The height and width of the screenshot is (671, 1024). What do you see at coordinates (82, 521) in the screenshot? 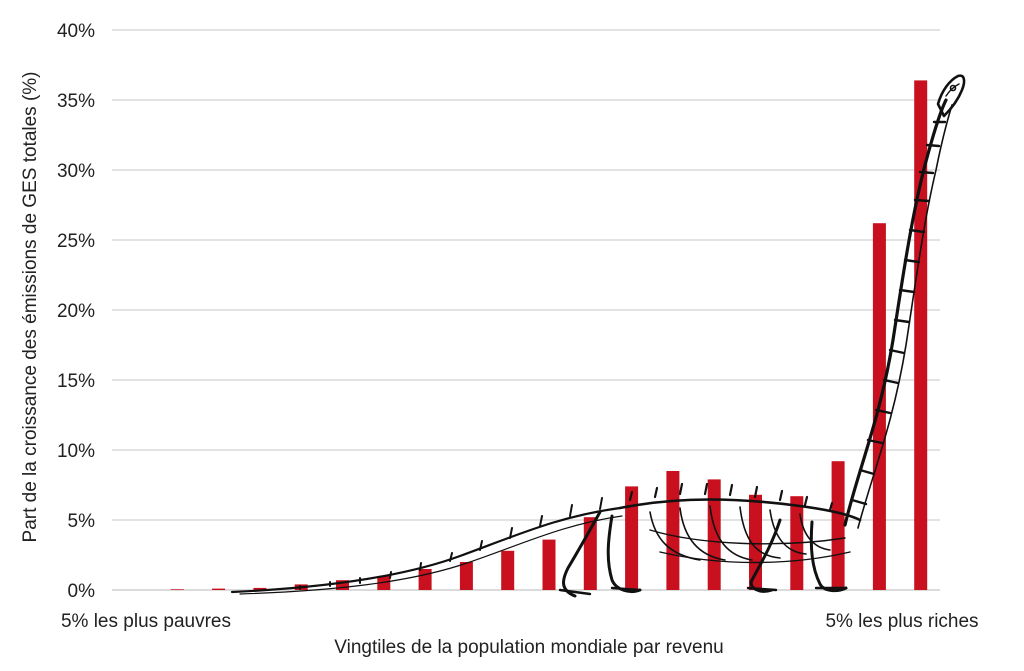
I see `y-tick-label: 5%` at bounding box center [82, 521].